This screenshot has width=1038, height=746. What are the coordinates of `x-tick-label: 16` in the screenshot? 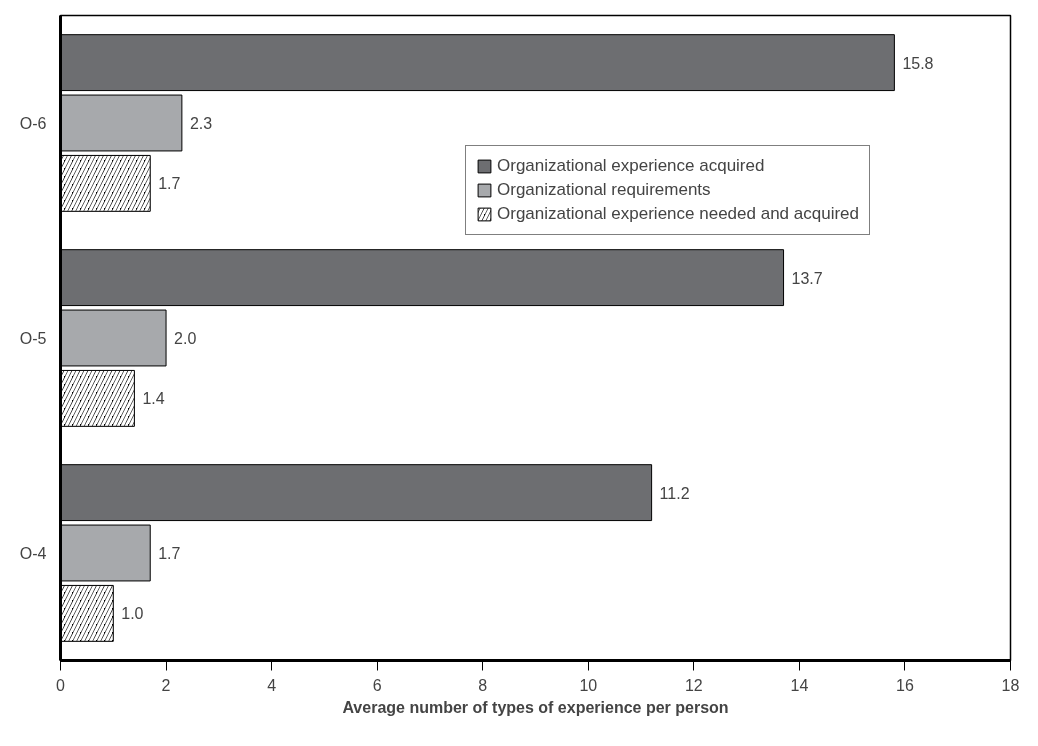 It's located at (905, 685).